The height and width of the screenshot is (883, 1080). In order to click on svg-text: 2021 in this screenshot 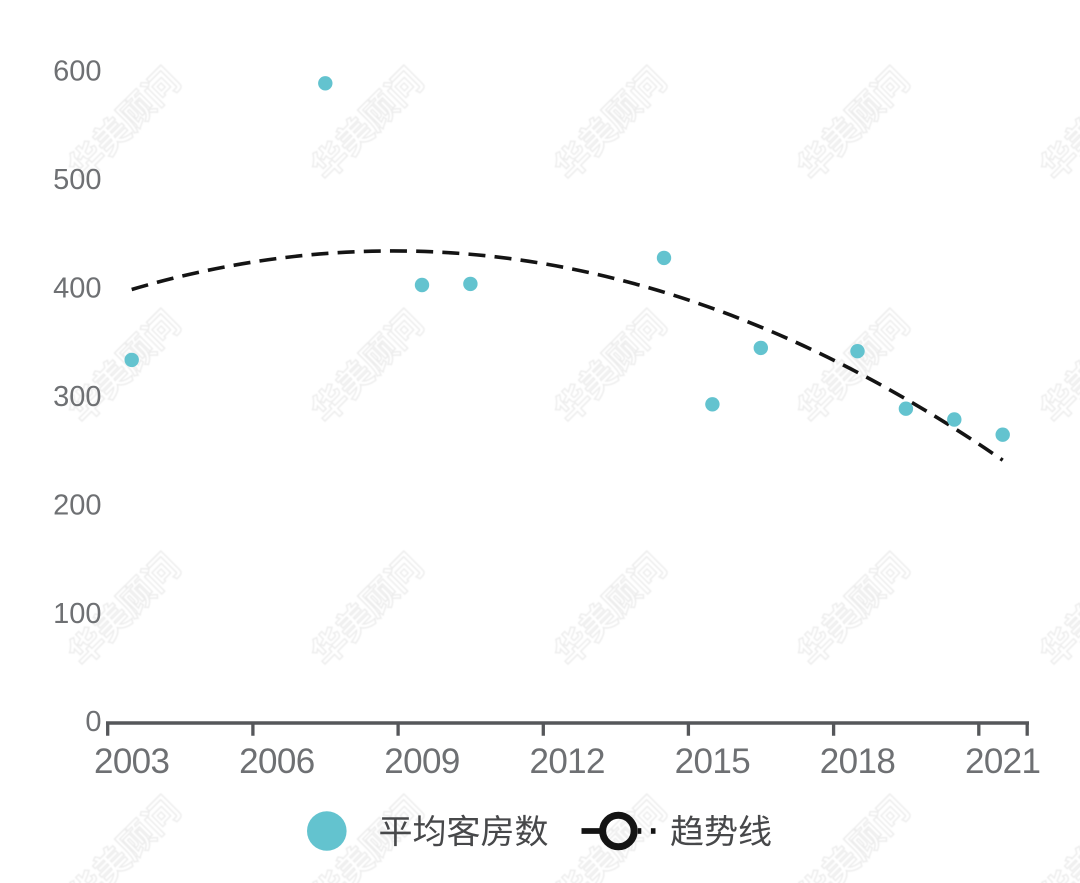, I will do `click(1002, 761)`.